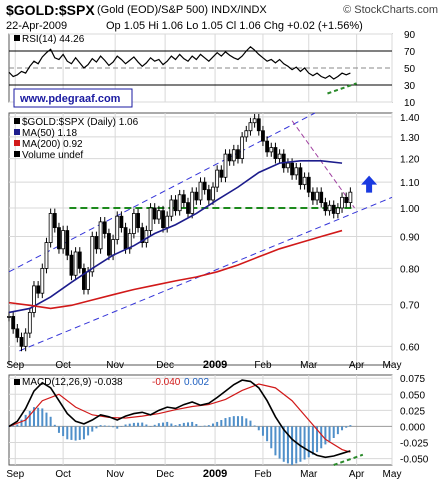 The width and height of the screenshot is (446, 484). Describe the element at coordinates (52, 144) in the screenshot. I see `price-legend-text: MA(200) 0.92` at that location.